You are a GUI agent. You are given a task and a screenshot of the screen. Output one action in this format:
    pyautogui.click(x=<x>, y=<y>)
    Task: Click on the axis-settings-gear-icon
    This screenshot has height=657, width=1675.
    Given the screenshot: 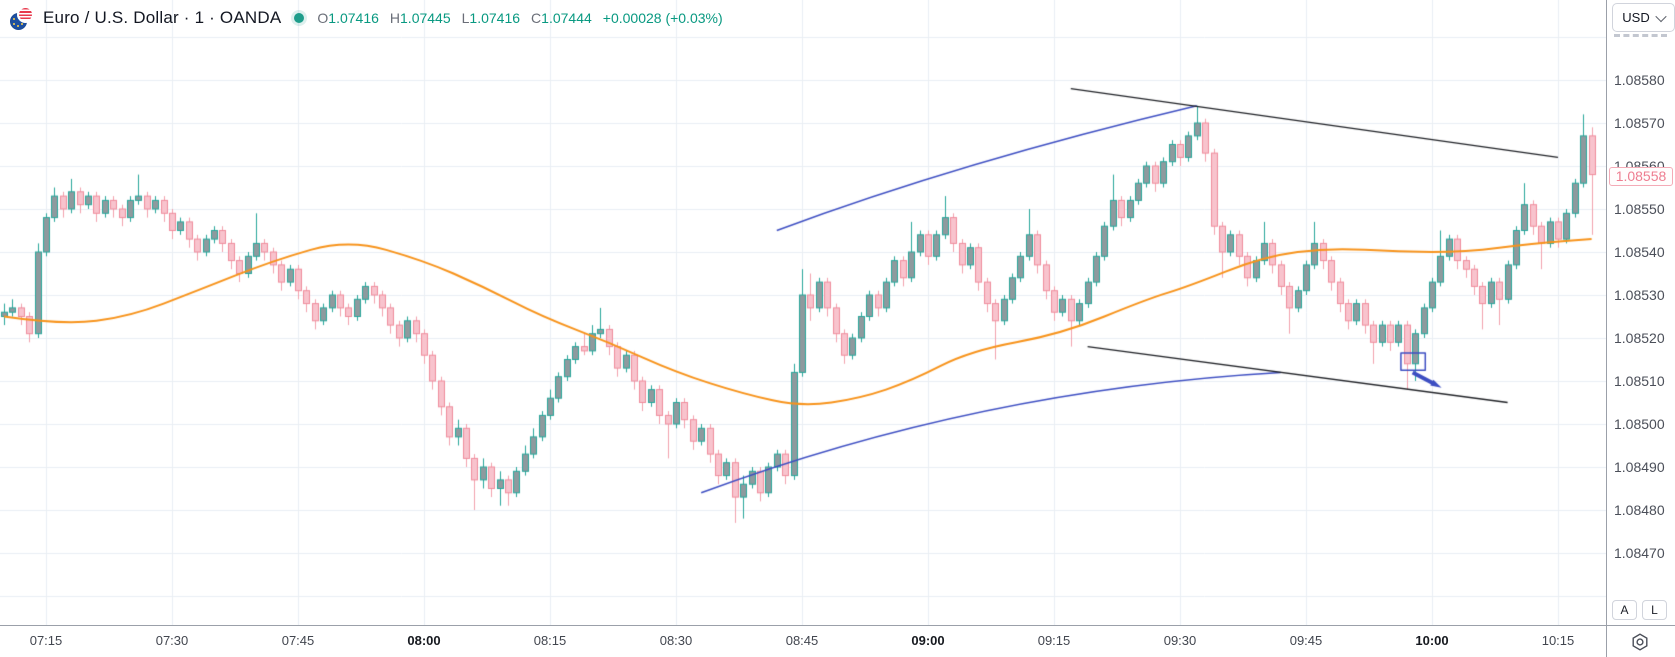 What is the action you would take?
    pyautogui.click(x=1640, y=642)
    